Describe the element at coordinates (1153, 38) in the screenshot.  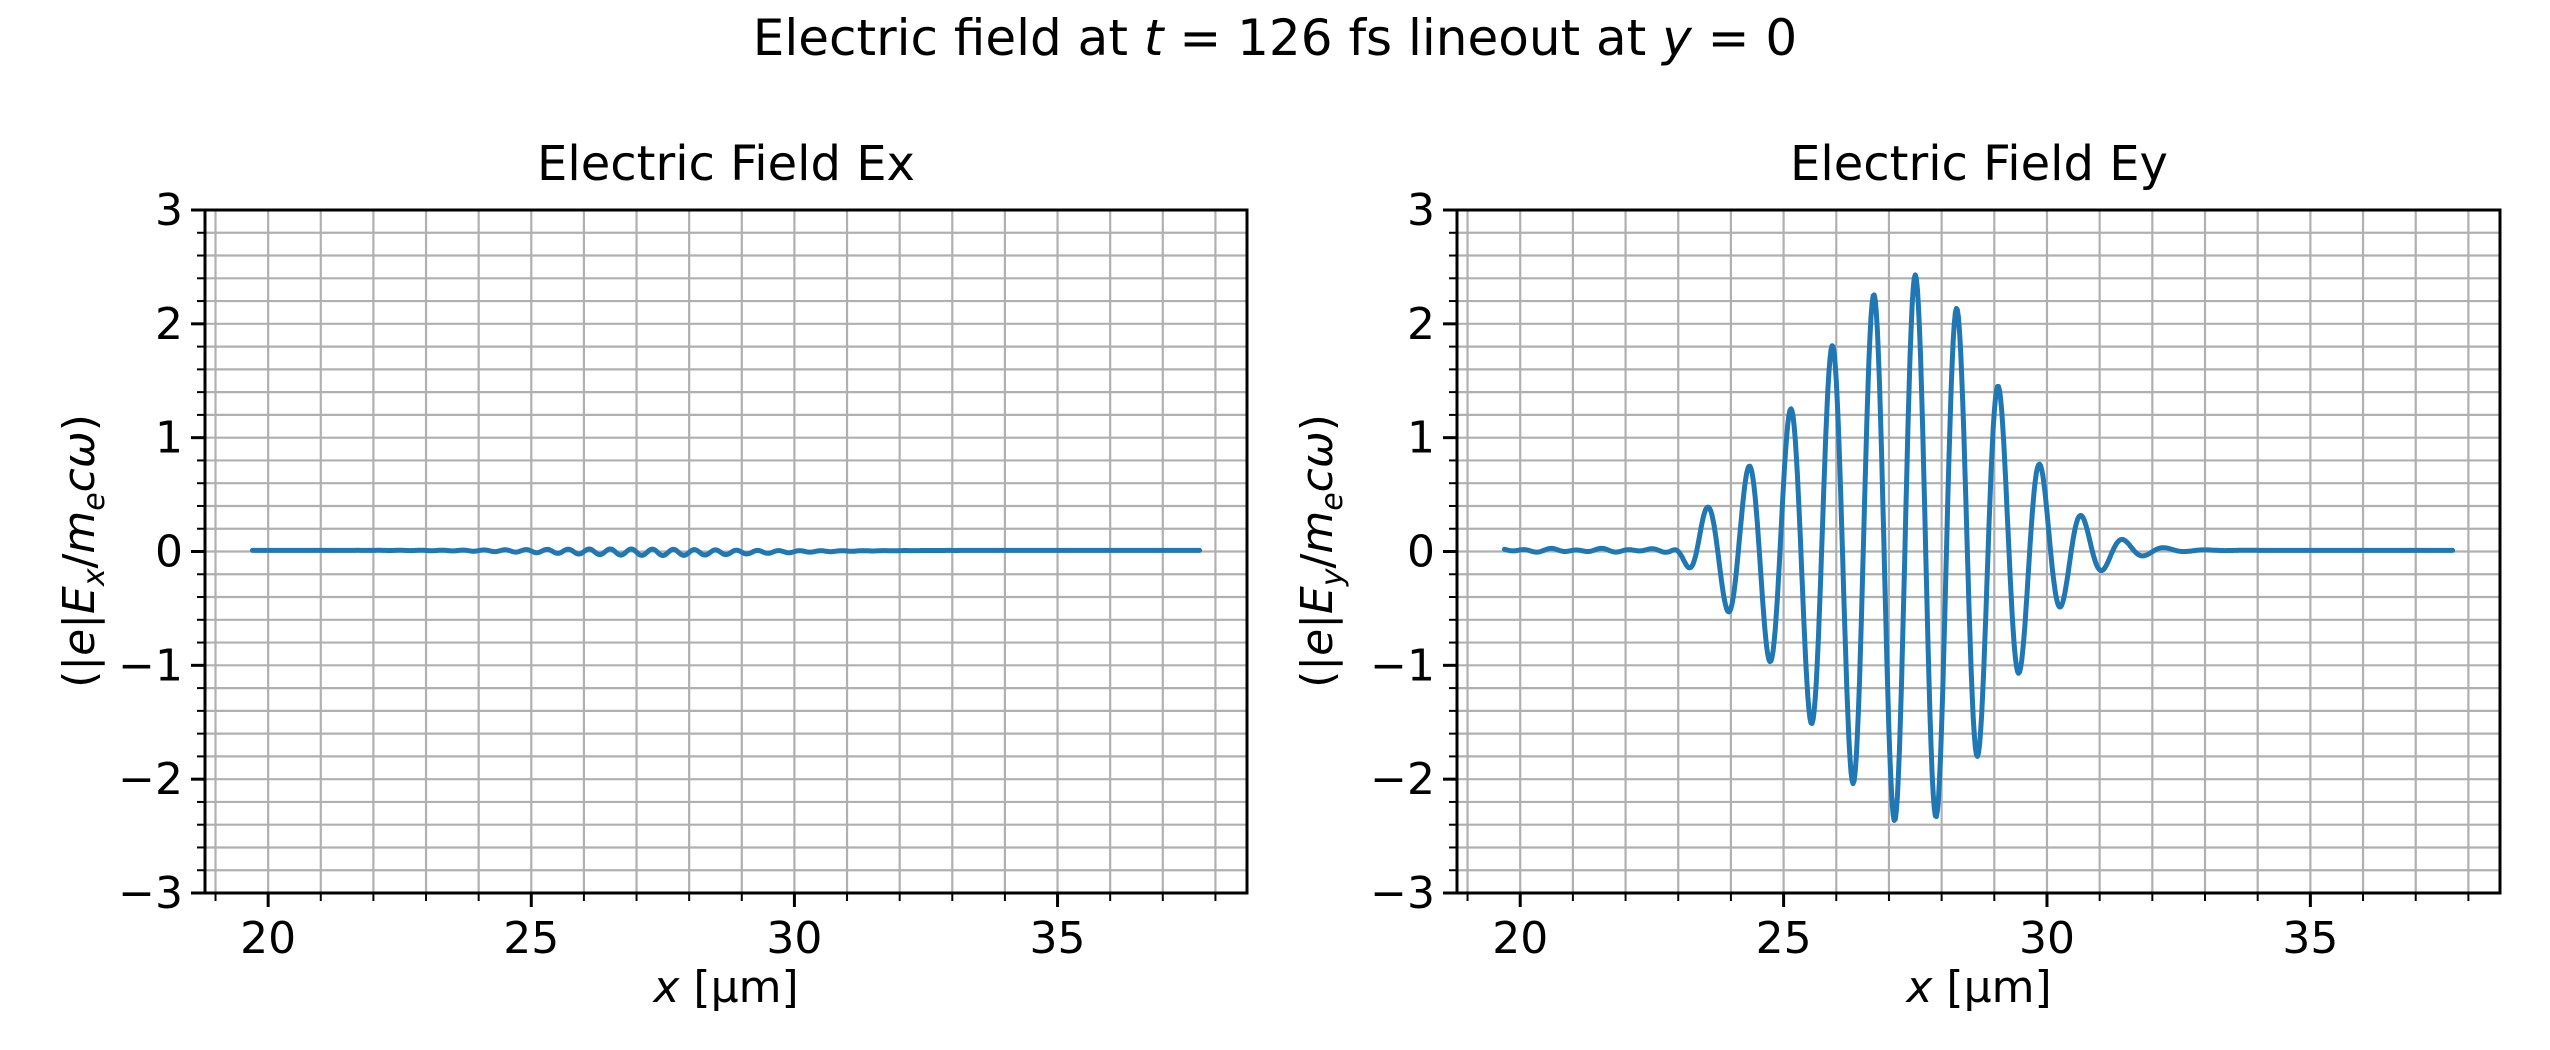
I see `suptitle-t-variable: t` at that location.